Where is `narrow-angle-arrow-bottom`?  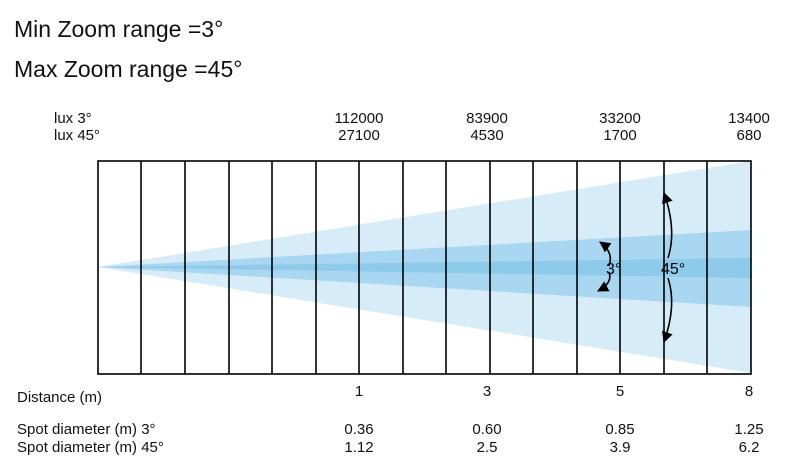 narrow-angle-arrow-bottom is located at coordinates (604, 281).